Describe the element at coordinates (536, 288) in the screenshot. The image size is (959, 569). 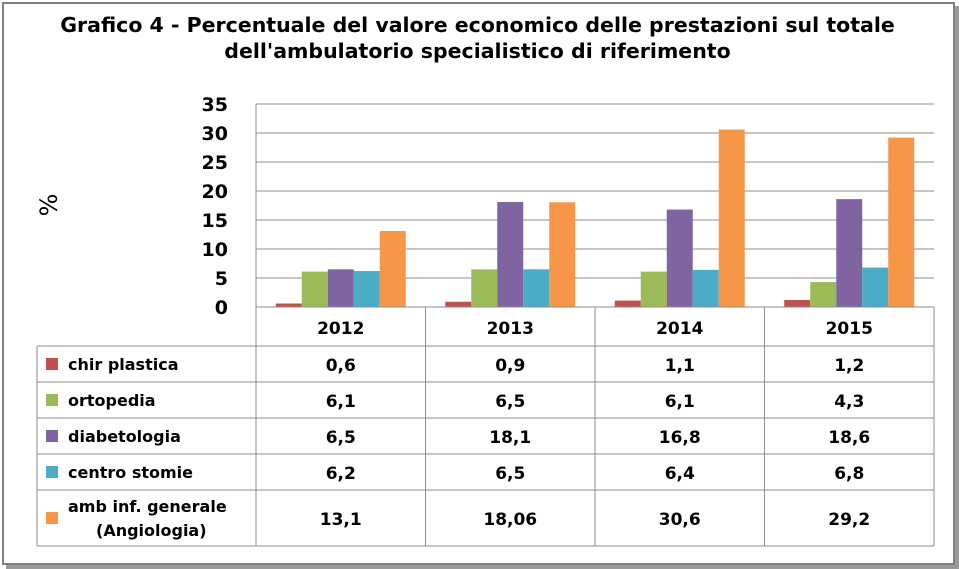
I see `bar-centro-2013` at that location.